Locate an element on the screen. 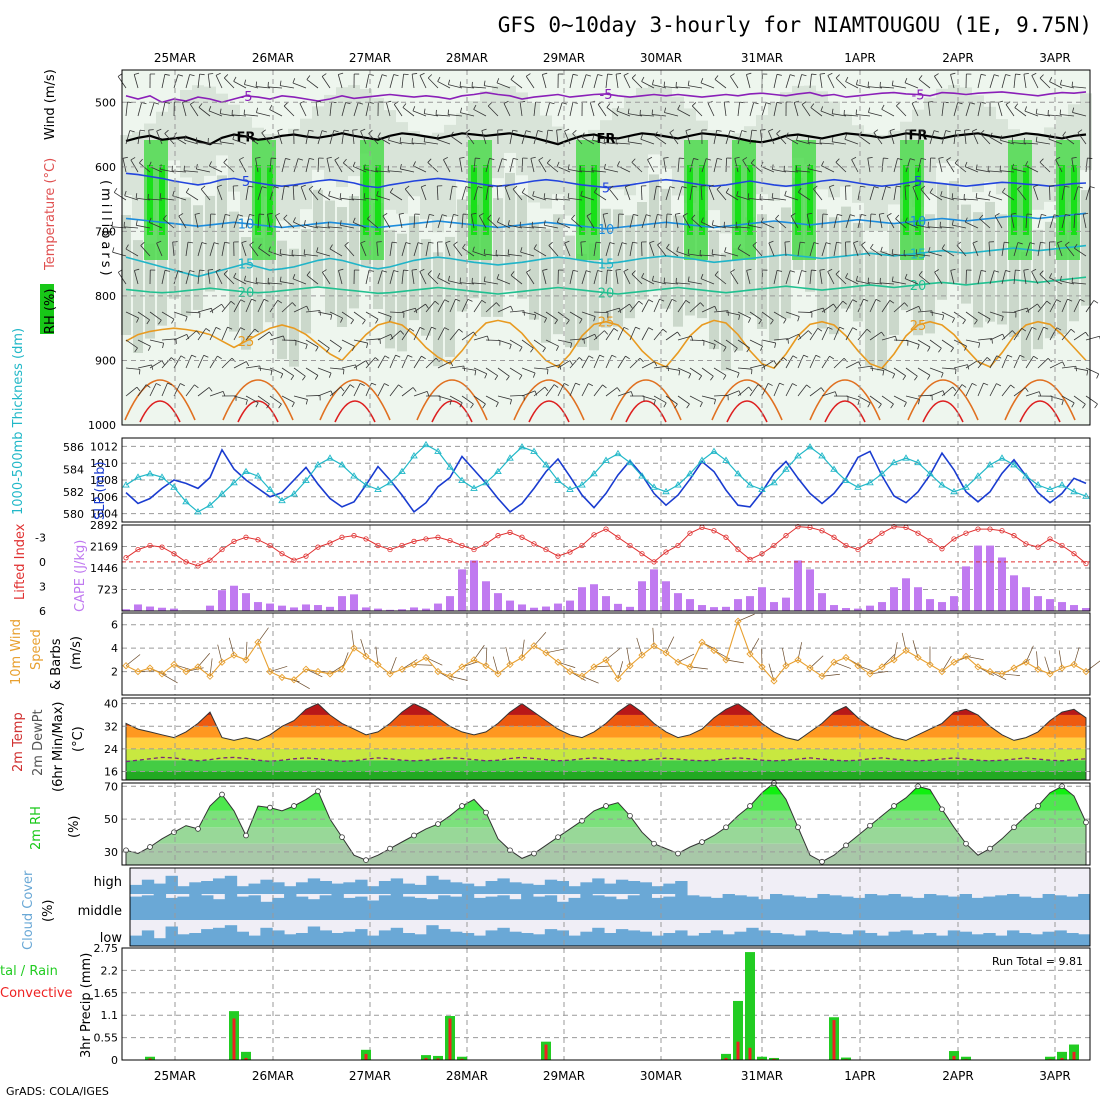 The image size is (1100, 1100). warm-lobe is located at coordinates (1040, 400).